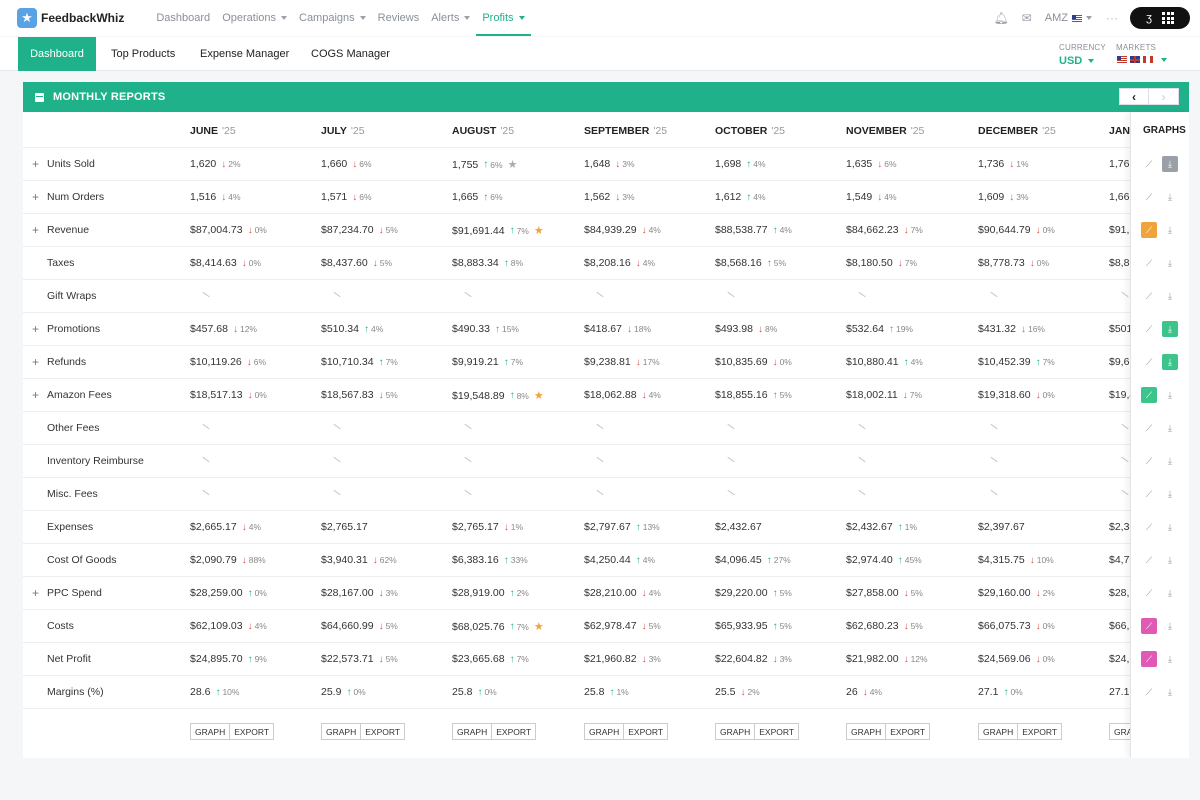  Describe the element at coordinates (260, 362) in the screenshot. I see `change-percent: 6%` at that location.